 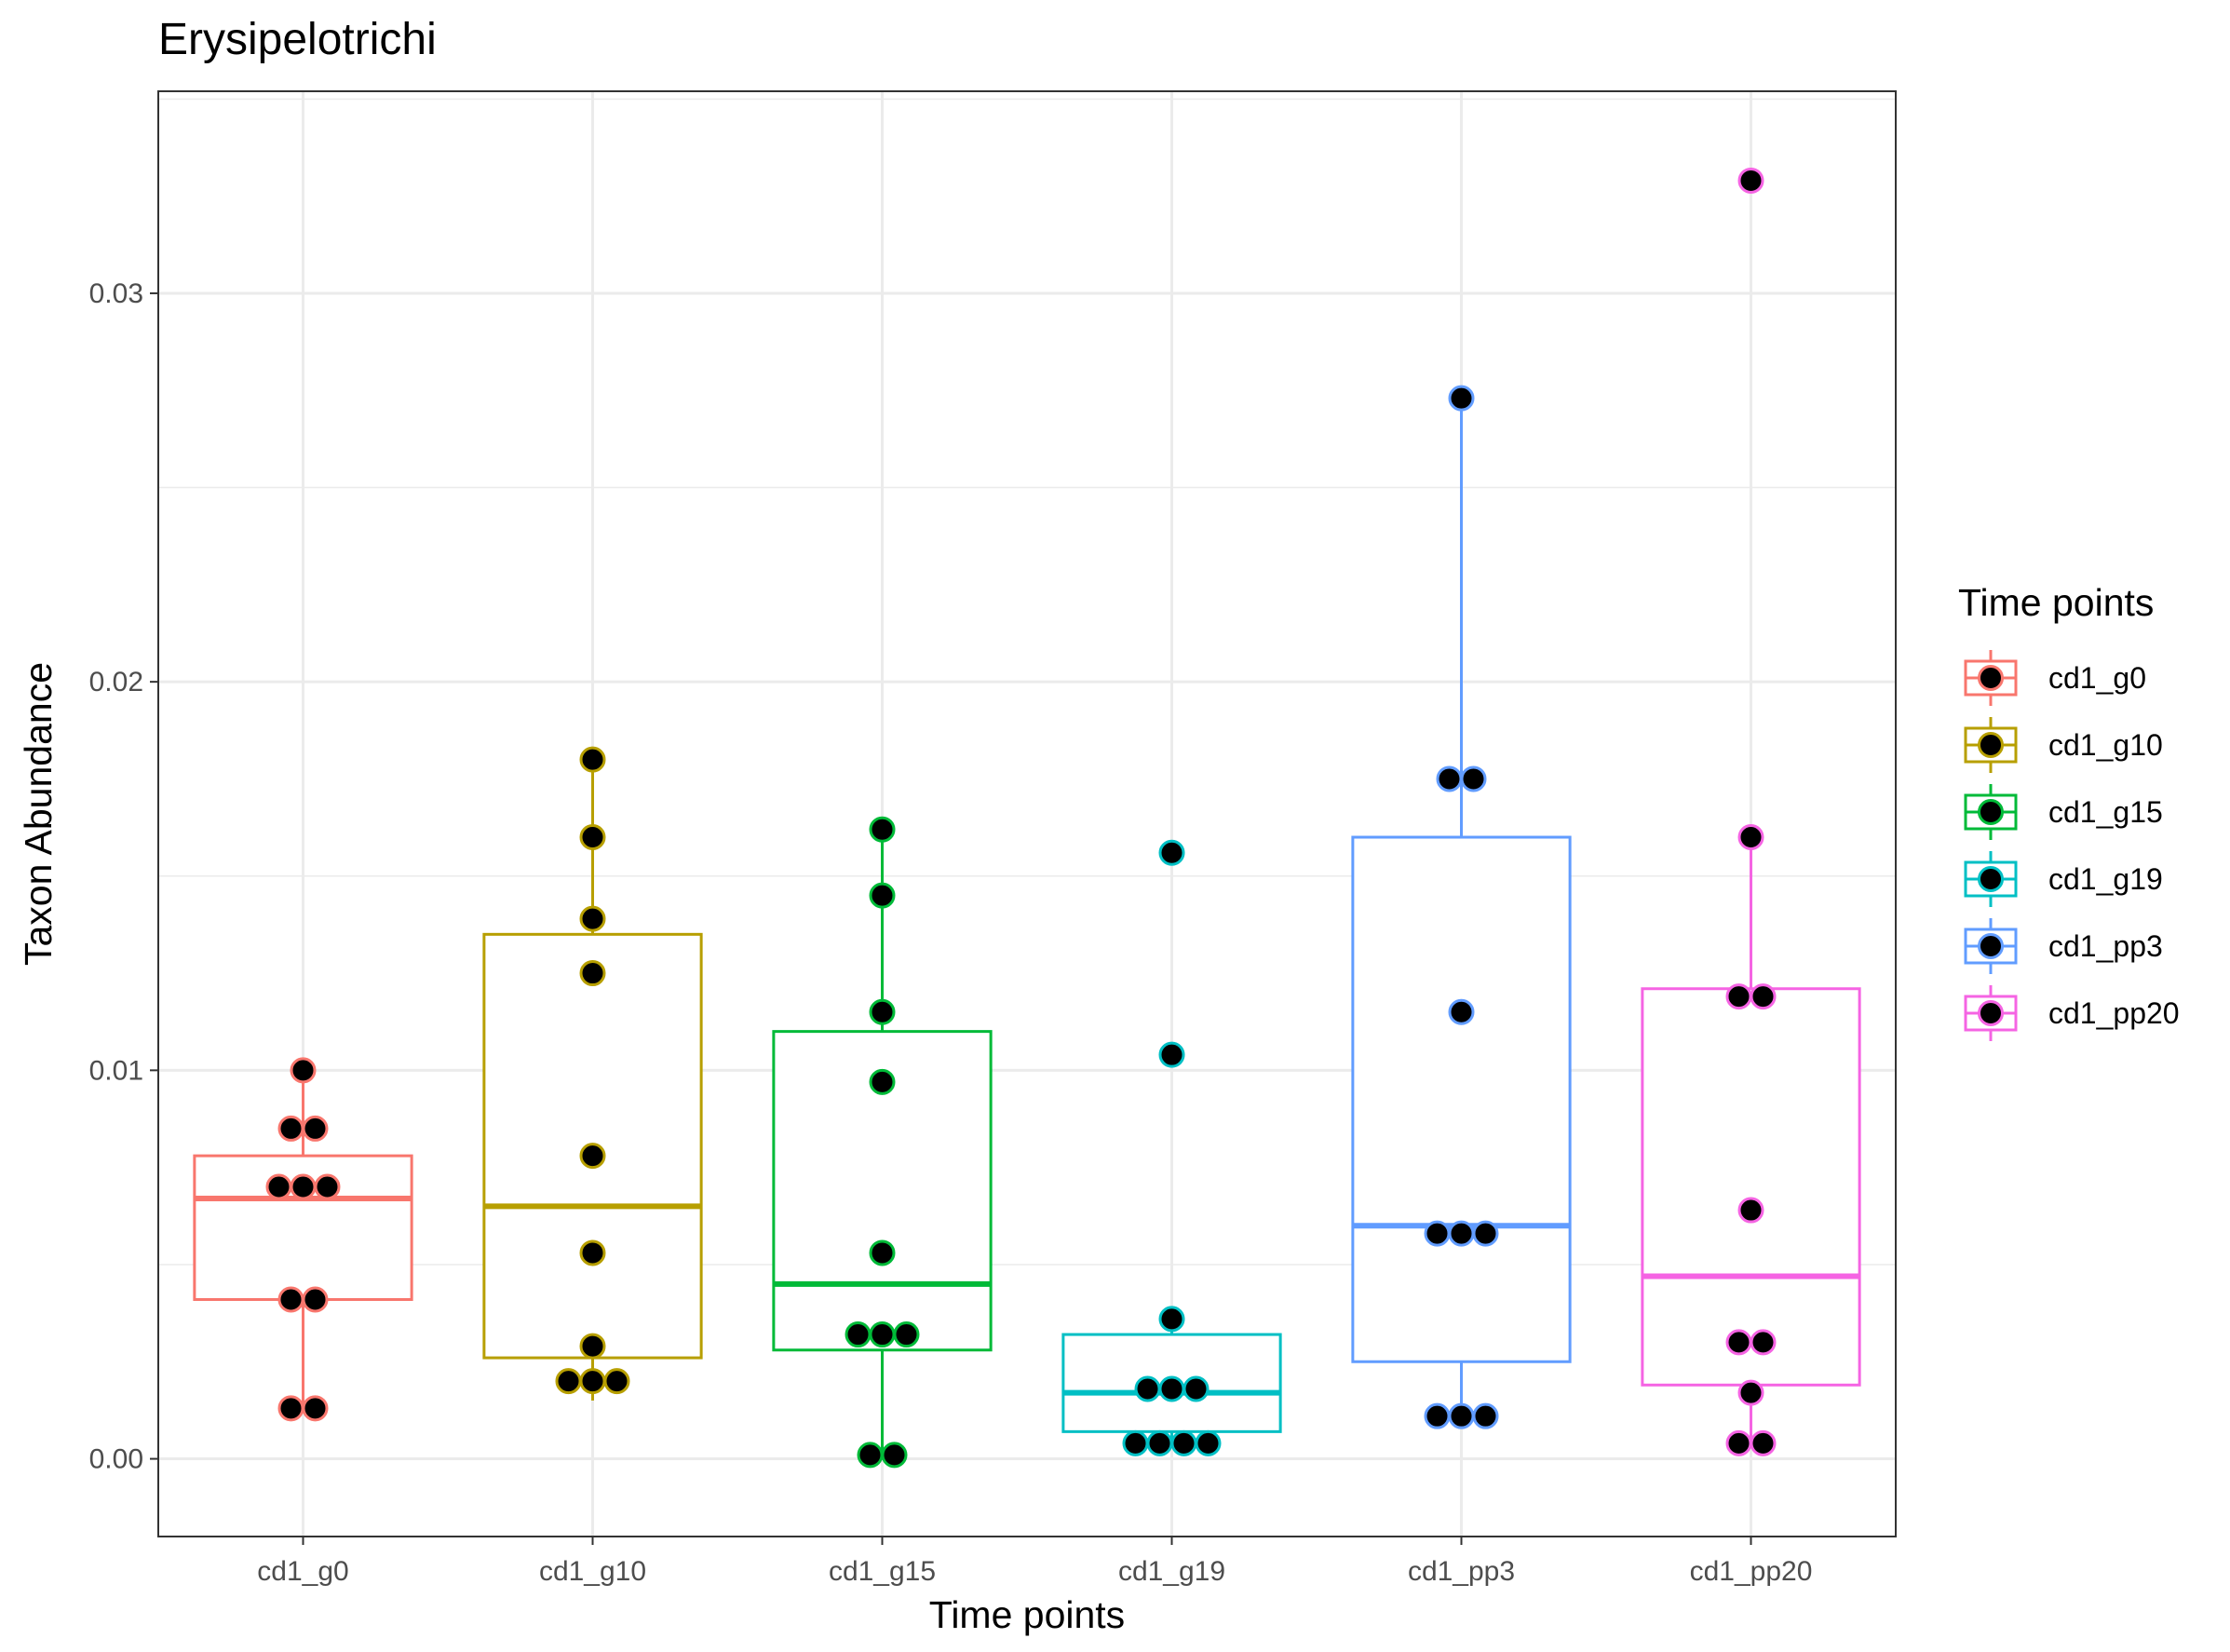 What do you see at coordinates (883, 1142) in the screenshot?
I see `box-cd1_g15` at bounding box center [883, 1142].